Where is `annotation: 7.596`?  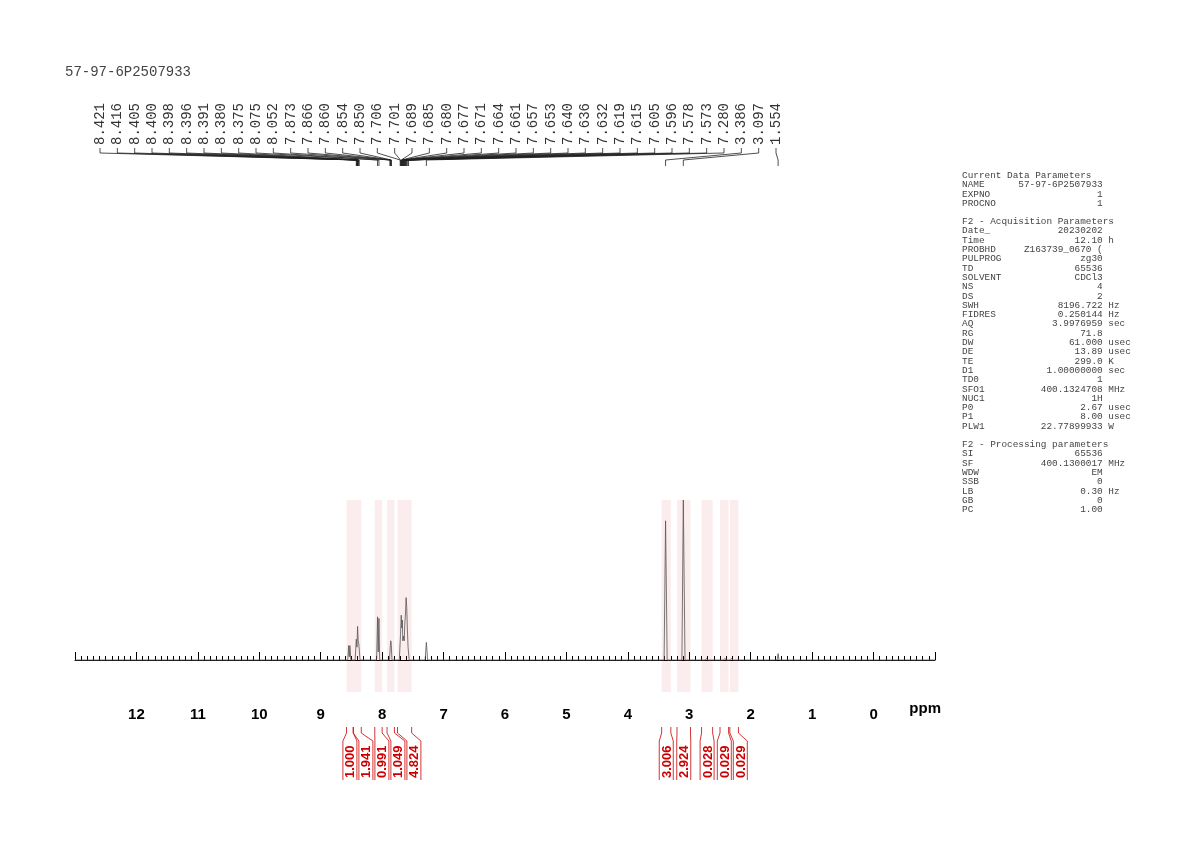 annotation: 7.596 is located at coordinates (672, 123).